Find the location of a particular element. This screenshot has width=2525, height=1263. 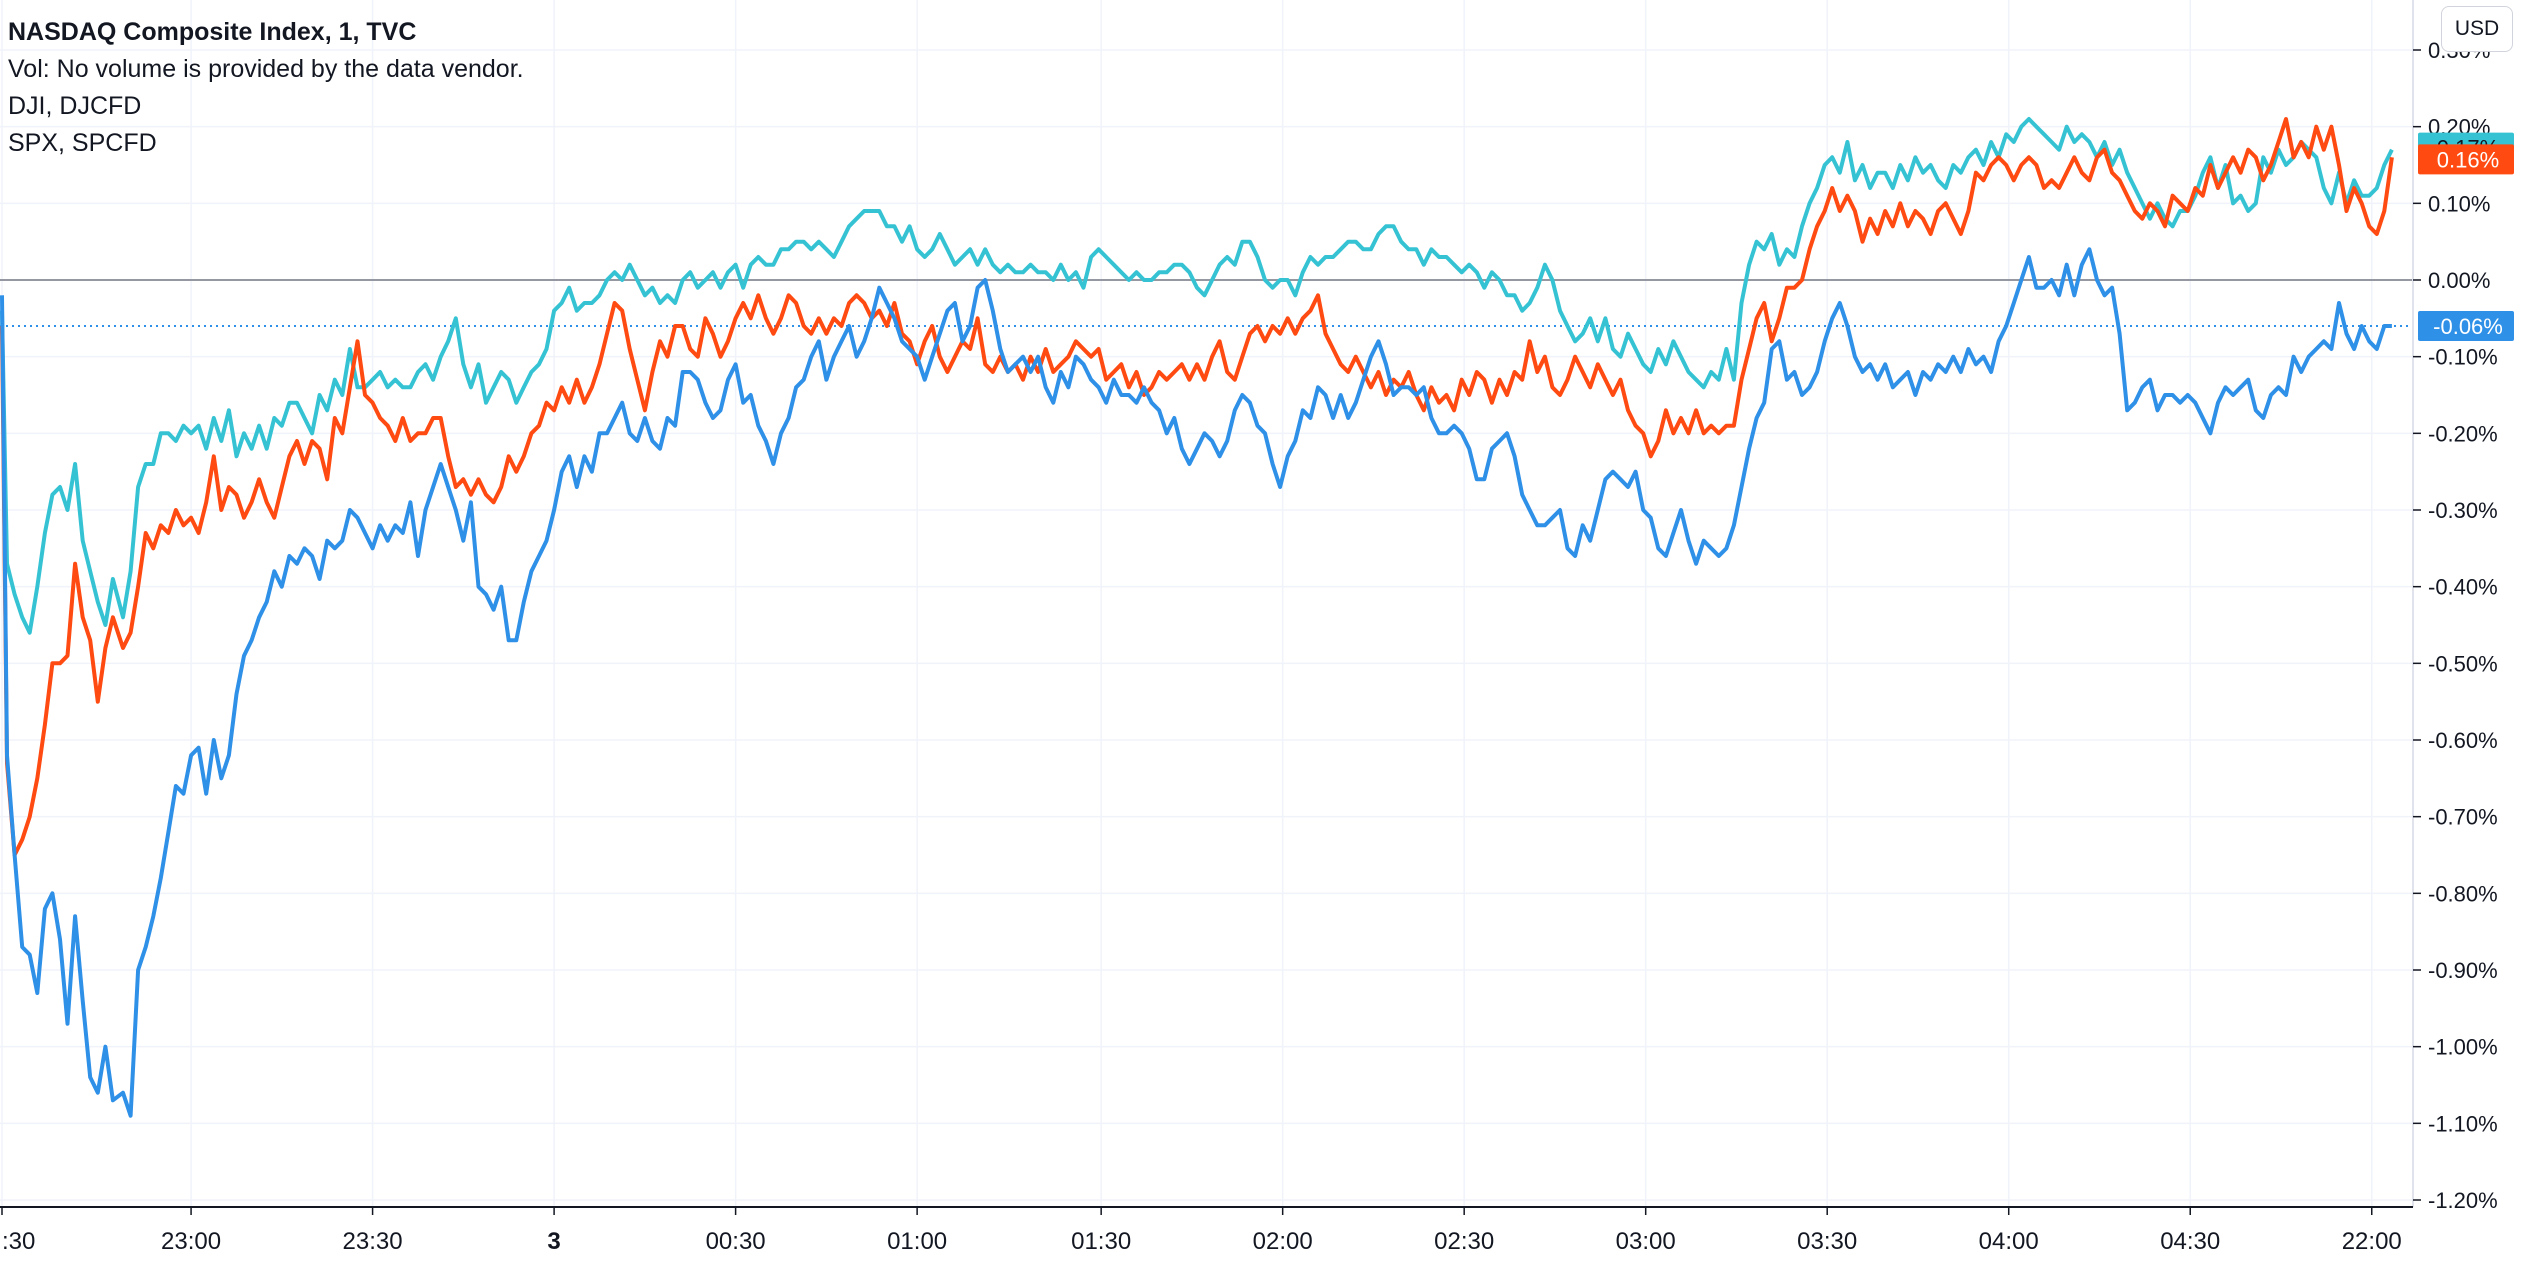

last-value-labels: 0.17%0.16%-0.06% is located at coordinates (2466, 236).